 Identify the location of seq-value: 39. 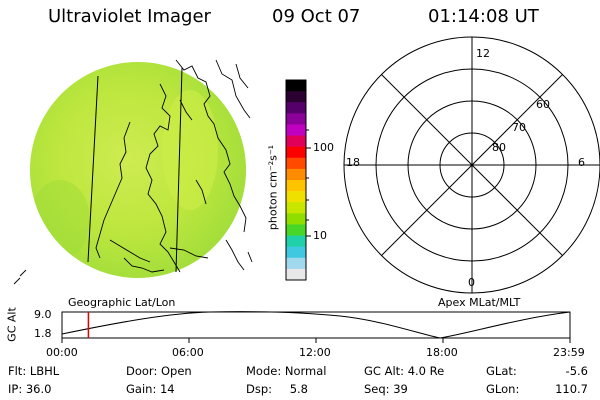
(400, 389).